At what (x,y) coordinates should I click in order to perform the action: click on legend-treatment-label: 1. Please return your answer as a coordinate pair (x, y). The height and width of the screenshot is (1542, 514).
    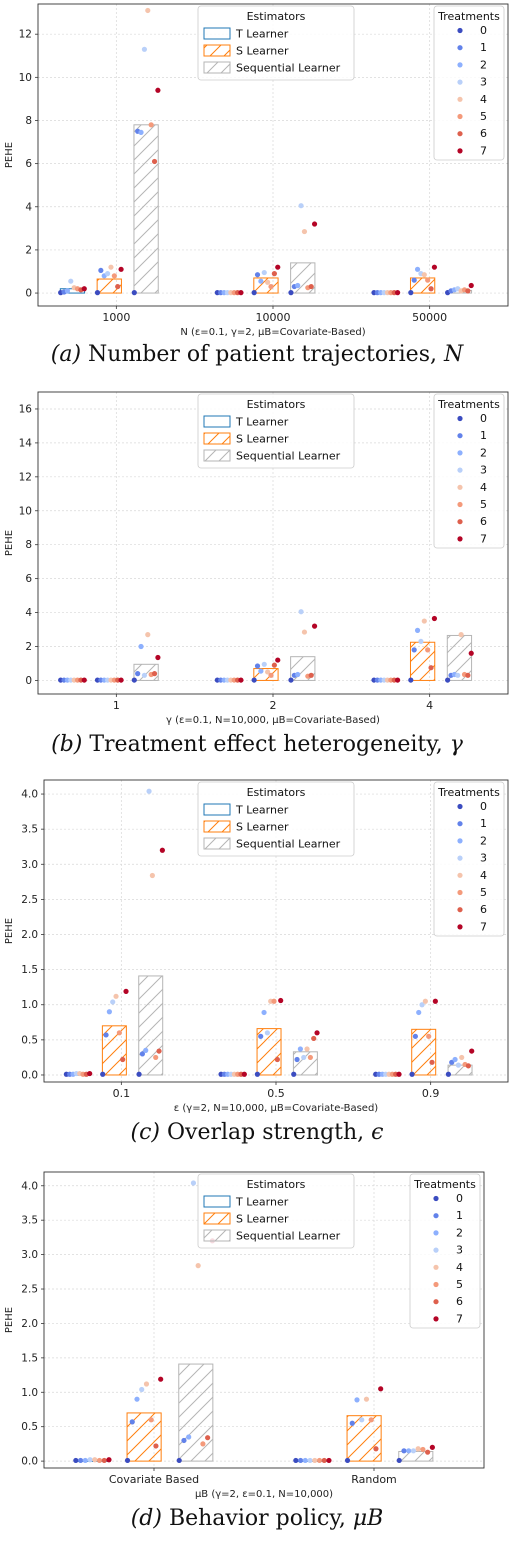
    Looking at the image, I should click on (459, 1215).